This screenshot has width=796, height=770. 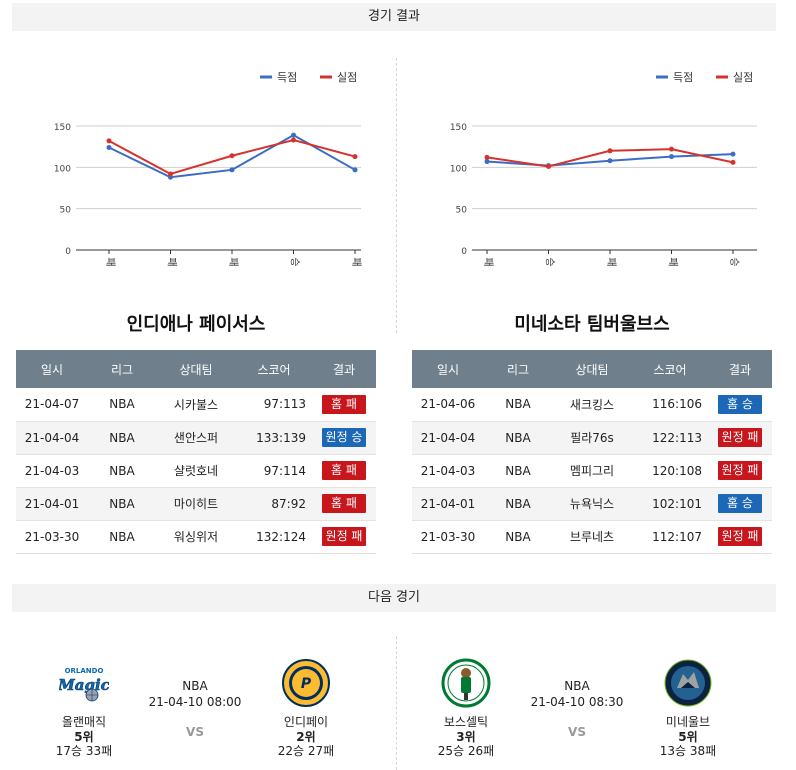 I want to click on y-tick-label: 150, so click(x=458, y=128).